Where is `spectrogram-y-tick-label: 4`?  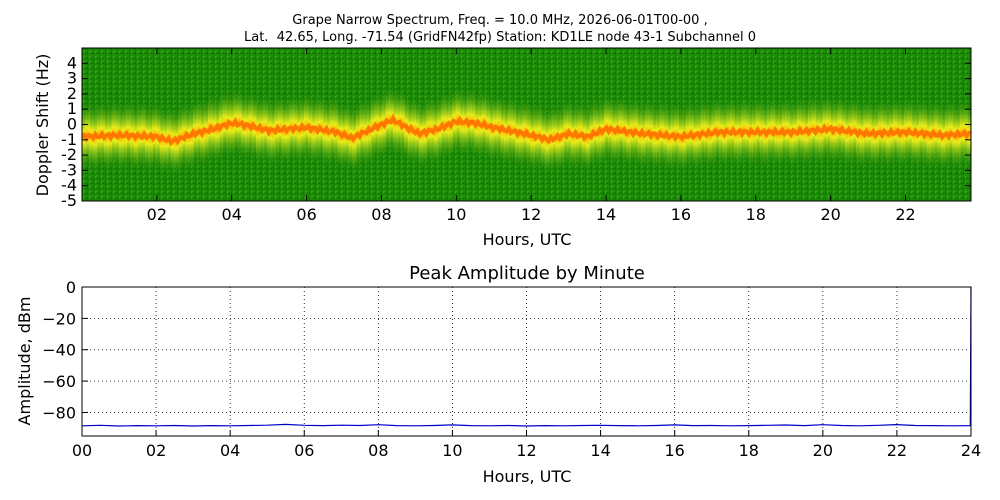
spectrogram-y-tick-label: 4 is located at coordinates (72, 62).